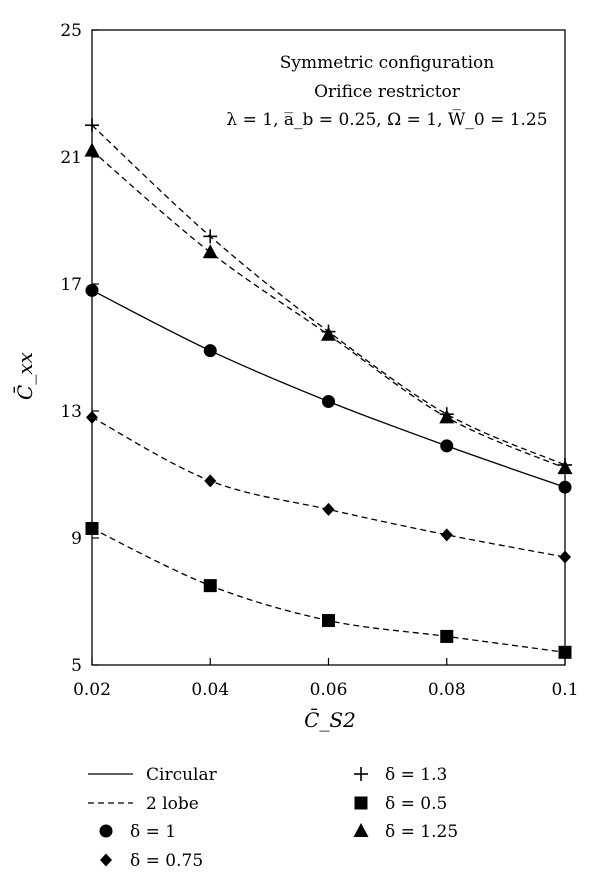 This screenshot has width=600, height=890. Describe the element at coordinates (361, 830) in the screenshot. I see `legend-marker-triangle` at that location.